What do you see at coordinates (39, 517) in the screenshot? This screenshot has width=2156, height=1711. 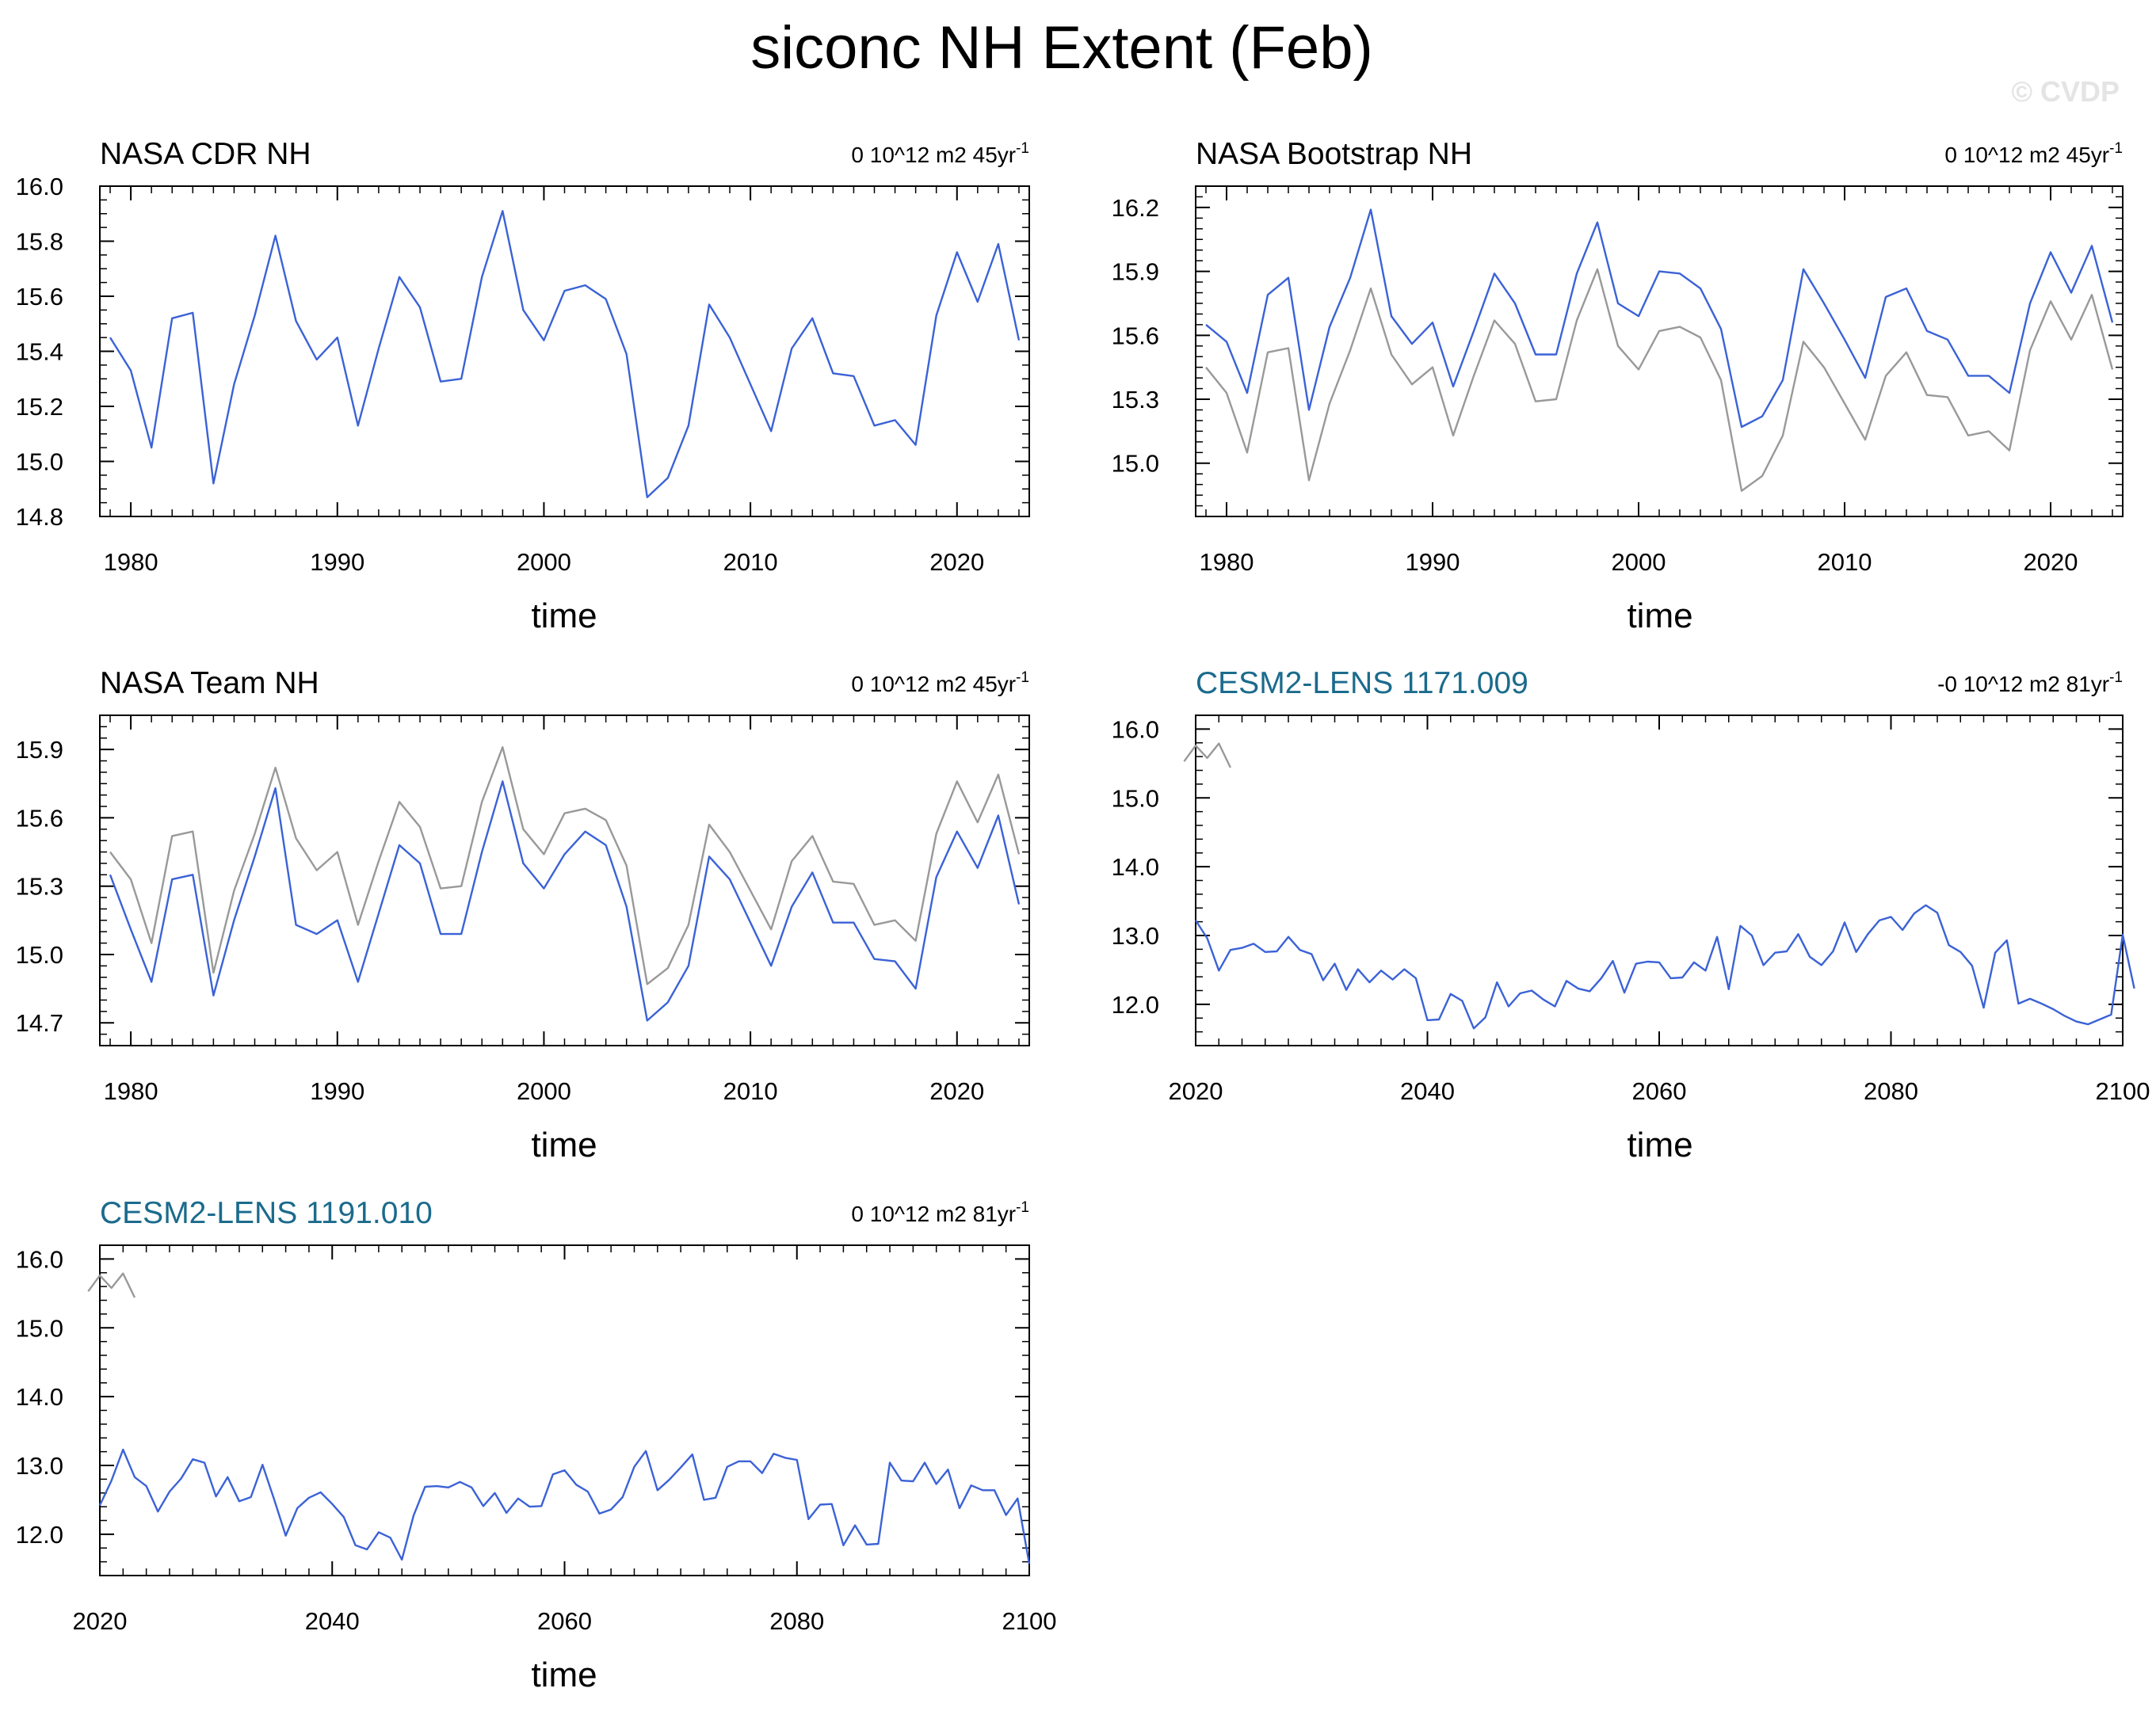 I see `y-tick-label: 14.8` at bounding box center [39, 517].